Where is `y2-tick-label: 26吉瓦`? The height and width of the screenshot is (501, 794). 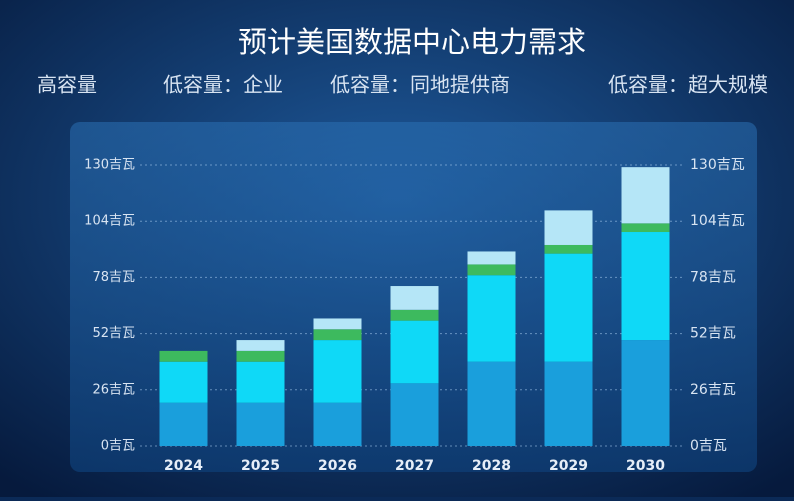
y2-tick-label: 26吉瓦 is located at coordinates (713, 390).